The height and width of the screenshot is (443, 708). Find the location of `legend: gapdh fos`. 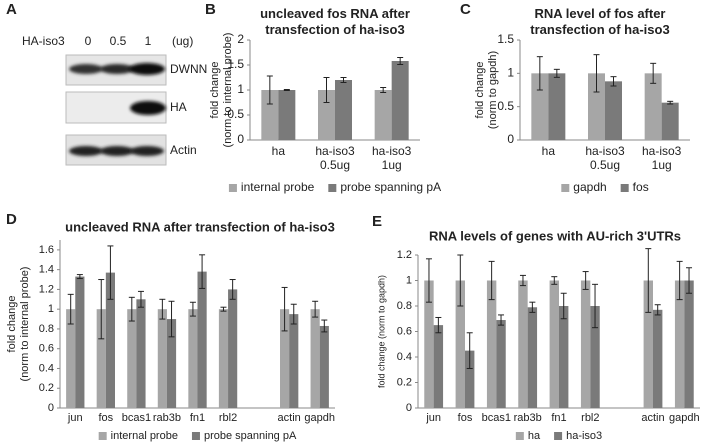

legend: gapdh fos is located at coordinates (605, 187).